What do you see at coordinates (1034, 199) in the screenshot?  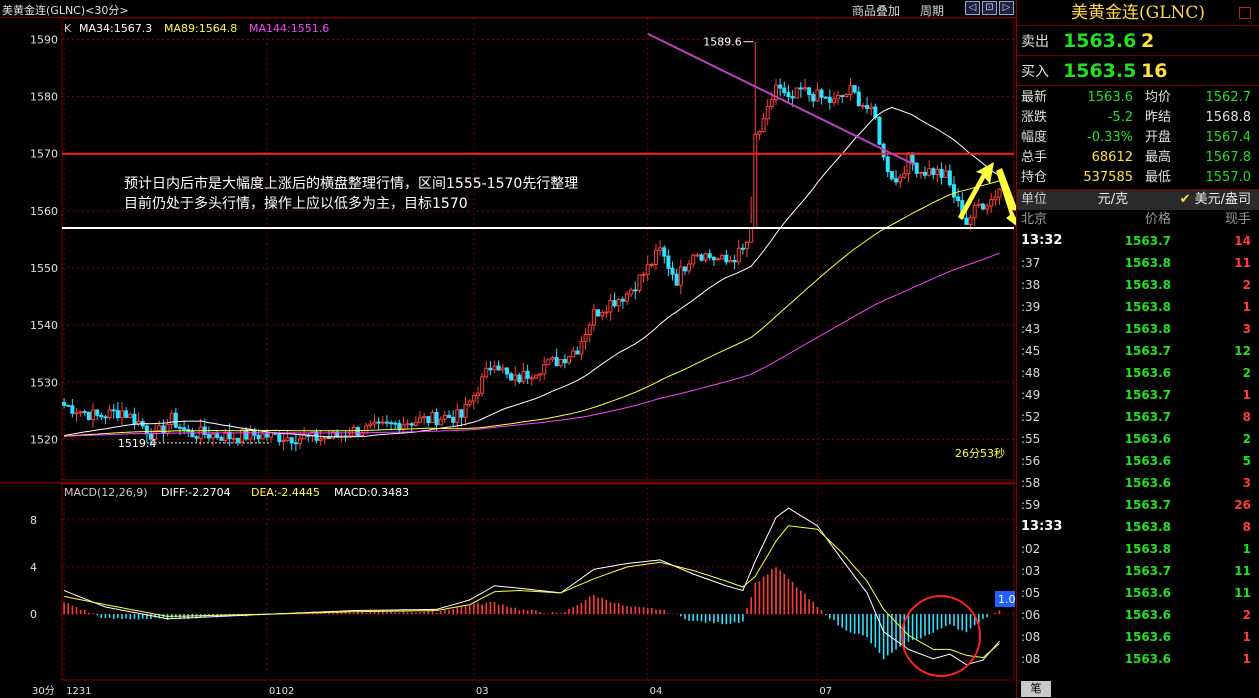 I see `unit-label: 单位` at bounding box center [1034, 199].